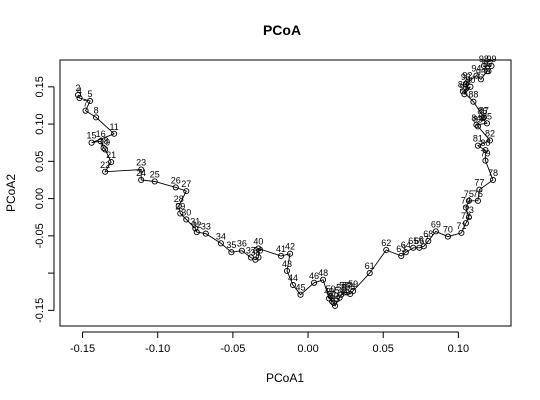 The height and width of the screenshot is (400, 540). I want to click on point-label: 23, so click(141, 163).